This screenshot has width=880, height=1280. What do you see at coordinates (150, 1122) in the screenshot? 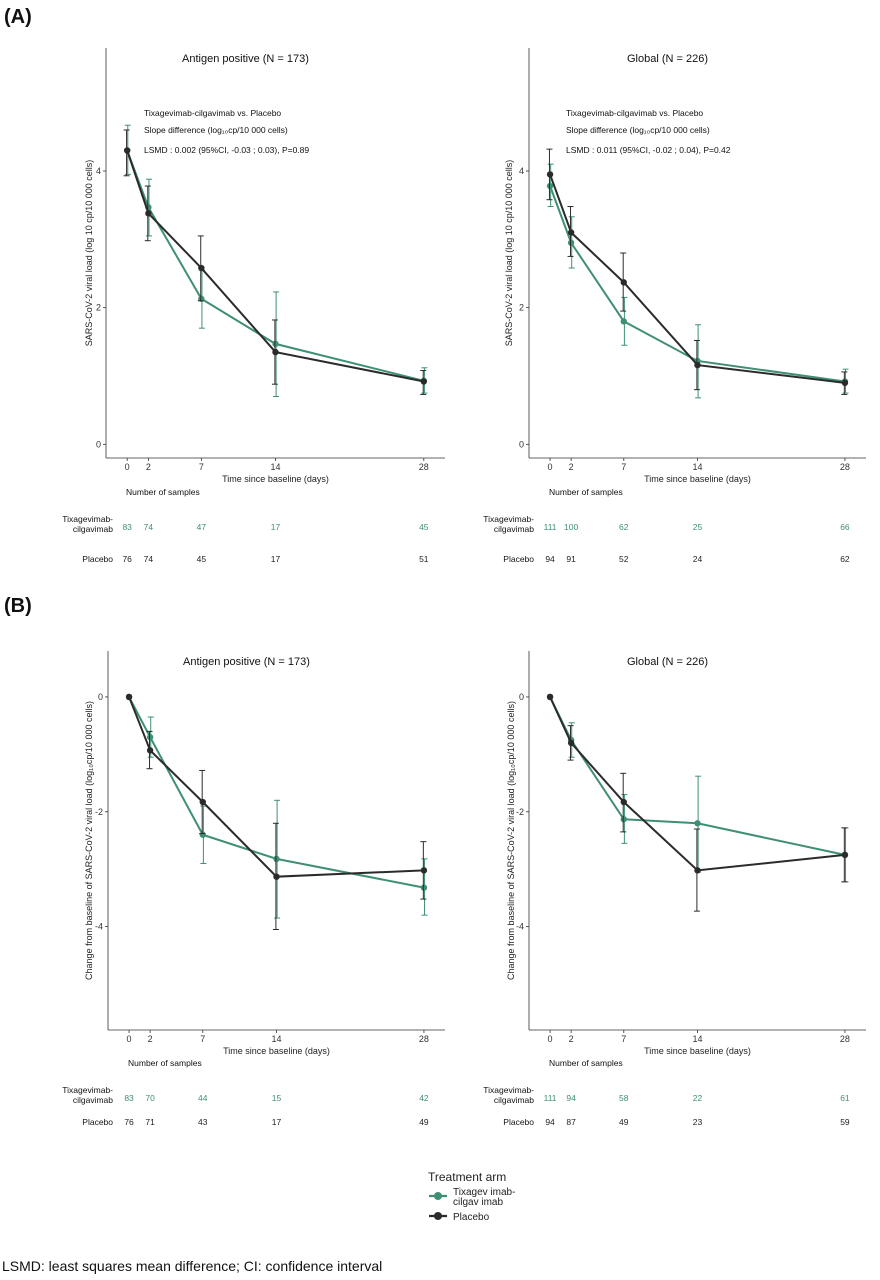
I see `samples-value: 71` at bounding box center [150, 1122].